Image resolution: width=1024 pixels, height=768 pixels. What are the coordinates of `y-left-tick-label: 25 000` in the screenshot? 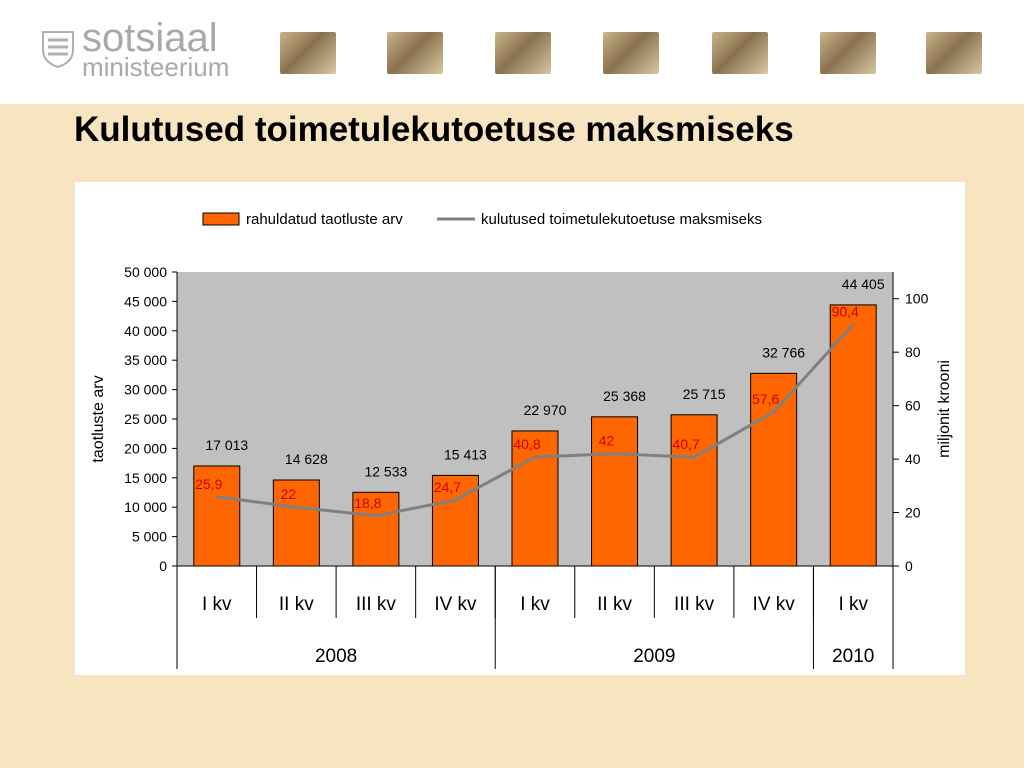 It's located at (145, 419).